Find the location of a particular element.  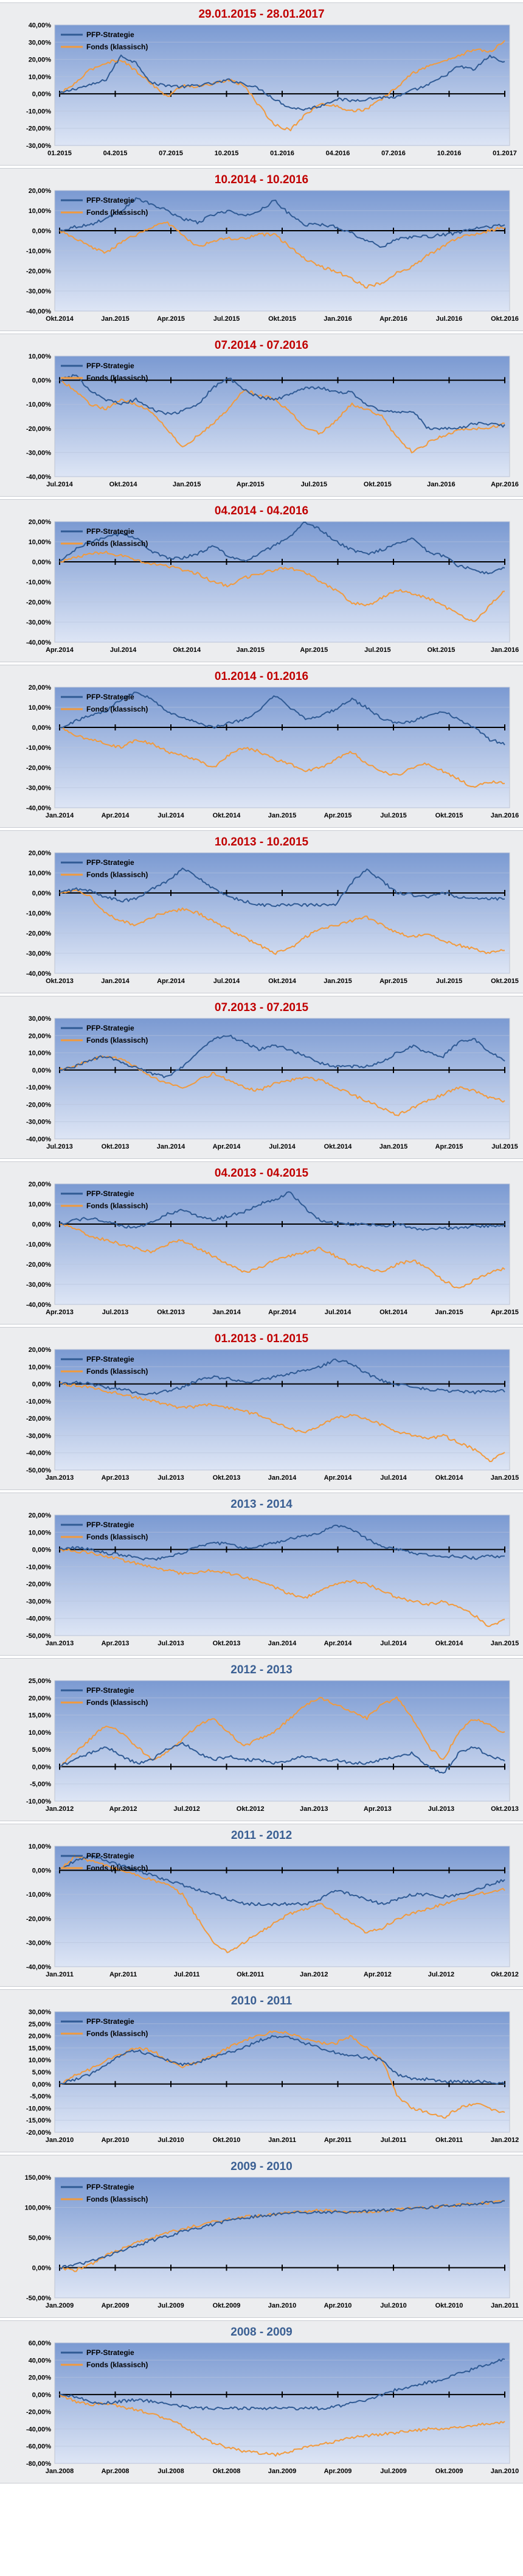

y-tick-label: 40,00% is located at coordinates (41, 2360).